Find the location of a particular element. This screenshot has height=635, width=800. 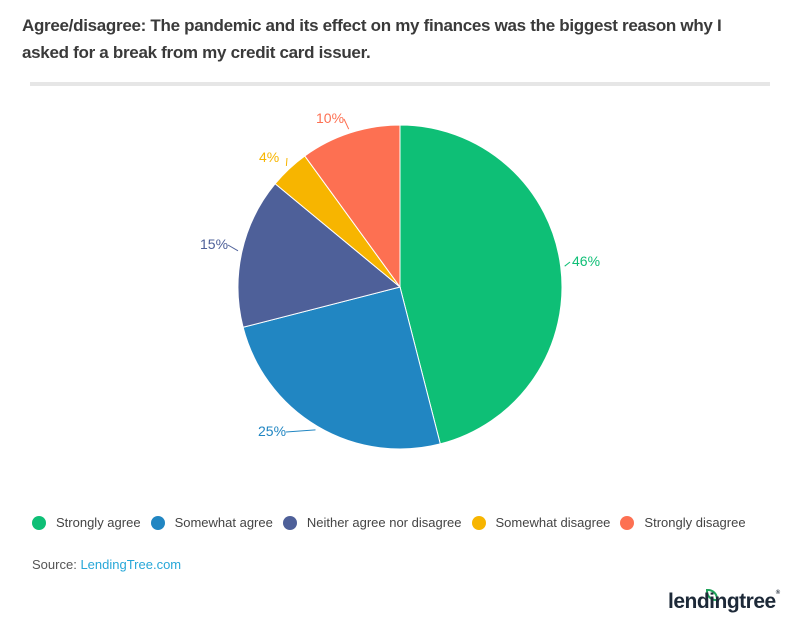

source-prefix: Source: is located at coordinates (54, 564).